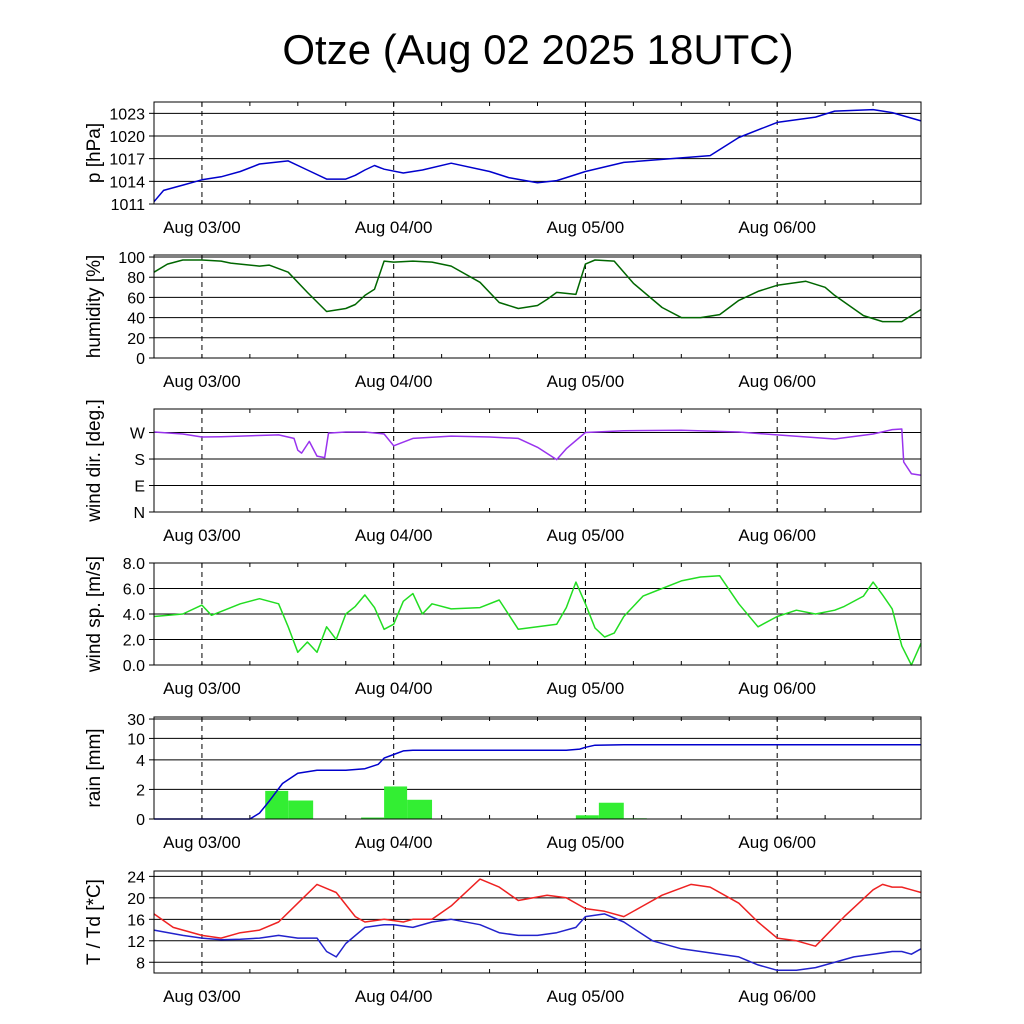  I want to click on y-axis-label: wind sp. [m/s], so click(94, 614).